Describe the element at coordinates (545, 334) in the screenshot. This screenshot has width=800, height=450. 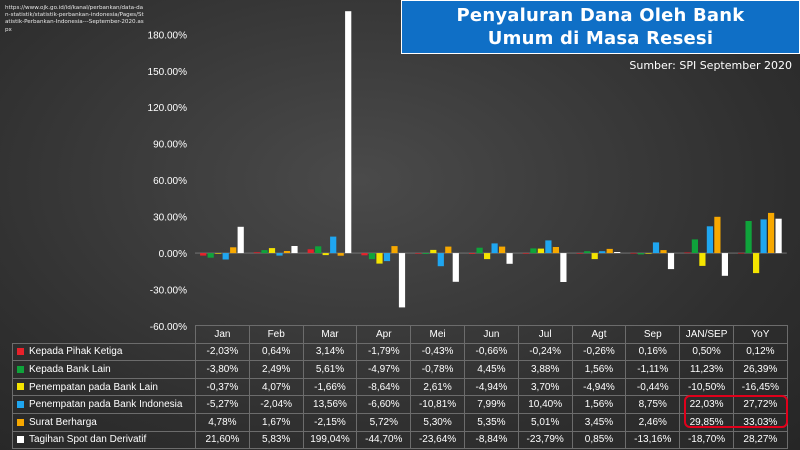
I see `column-header: Jul` at that location.